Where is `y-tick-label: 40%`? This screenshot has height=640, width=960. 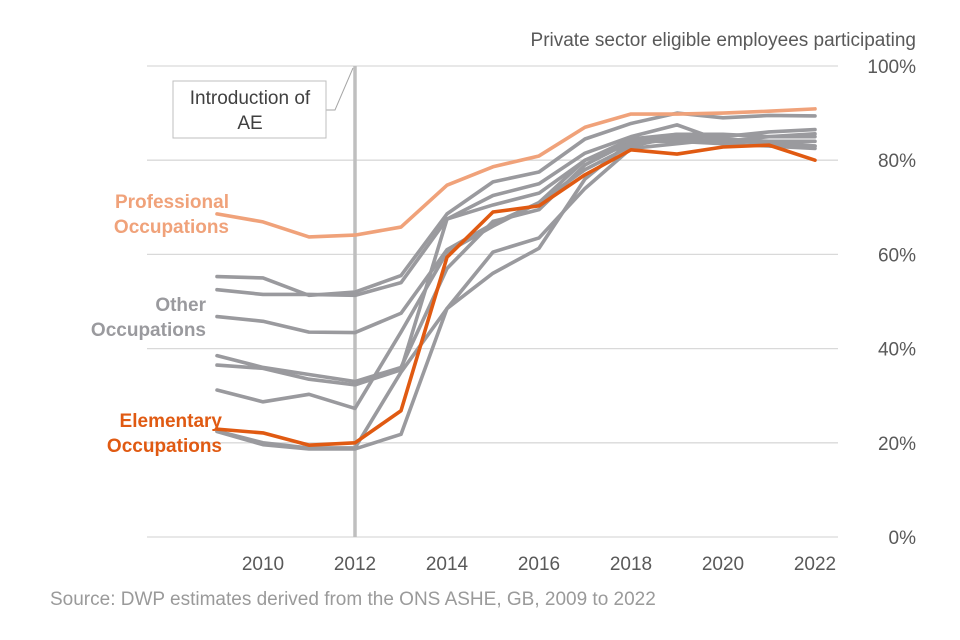
y-tick-label: 40% is located at coordinates (897, 350).